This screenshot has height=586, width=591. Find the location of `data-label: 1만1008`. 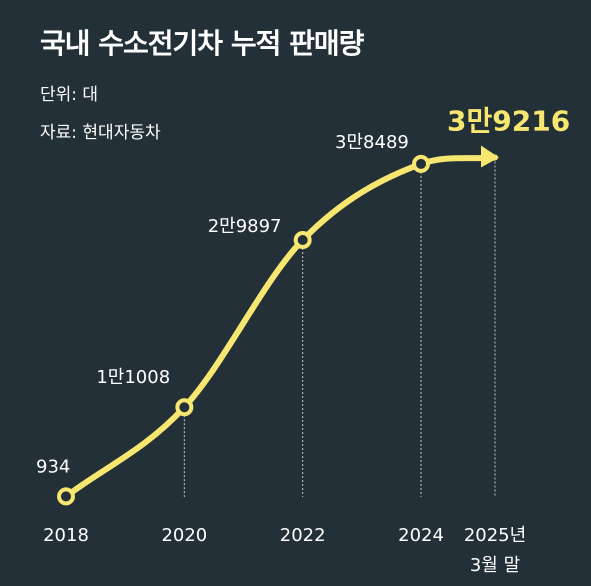

data-label: 1만1008 is located at coordinates (133, 377).